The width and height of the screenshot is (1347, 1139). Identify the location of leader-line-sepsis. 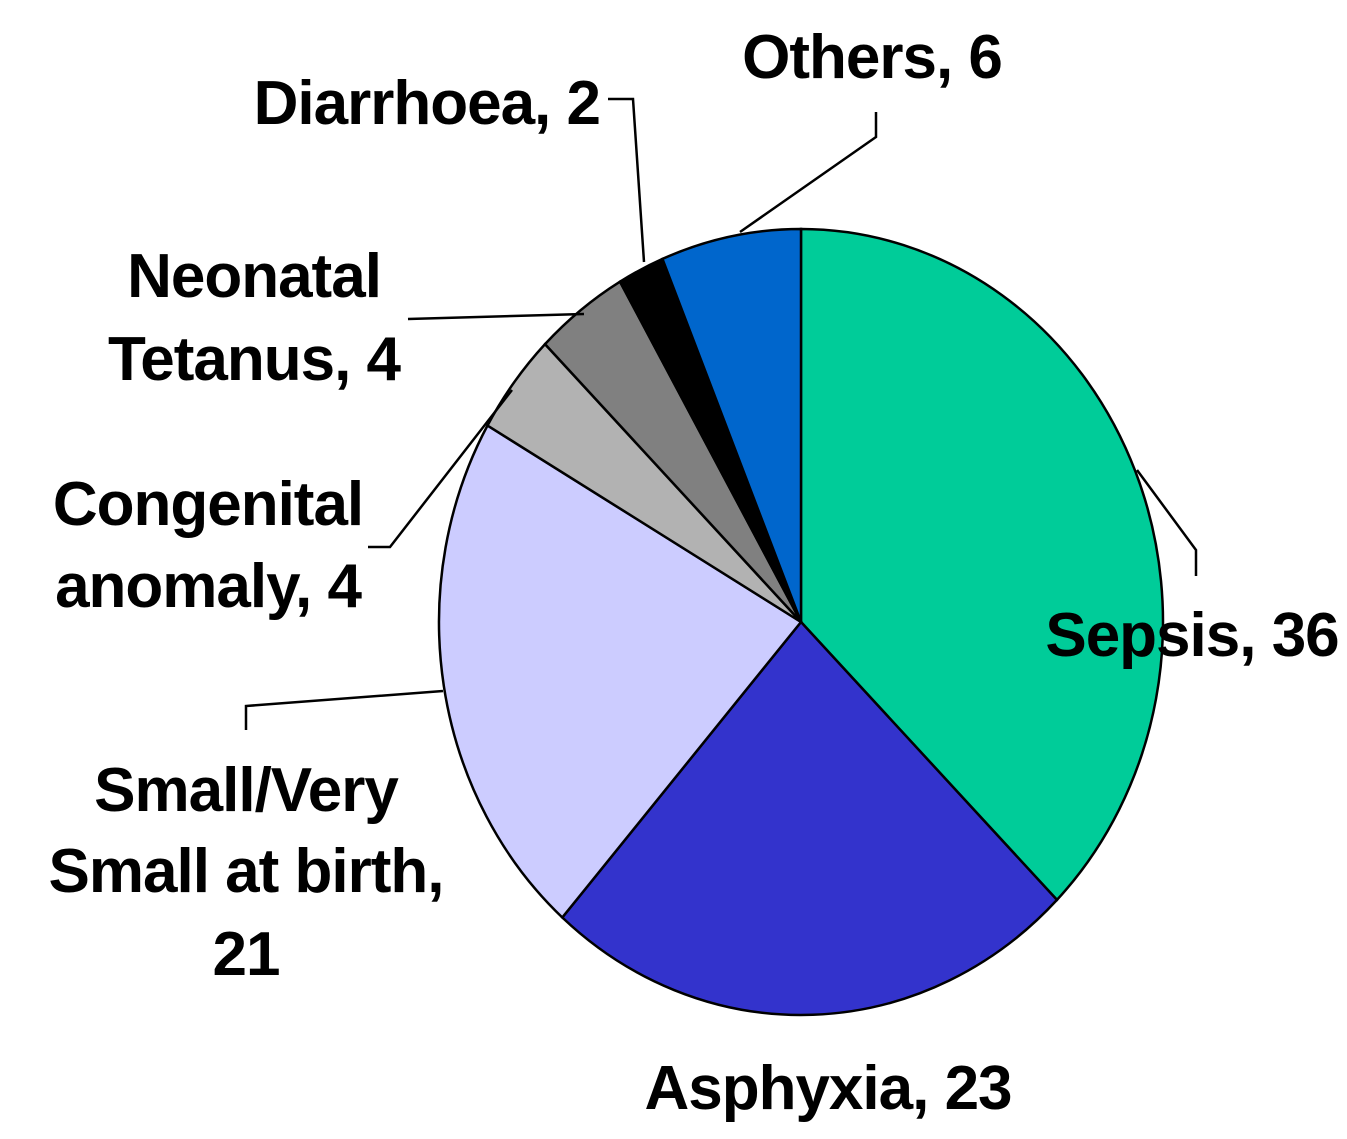
(1166, 522).